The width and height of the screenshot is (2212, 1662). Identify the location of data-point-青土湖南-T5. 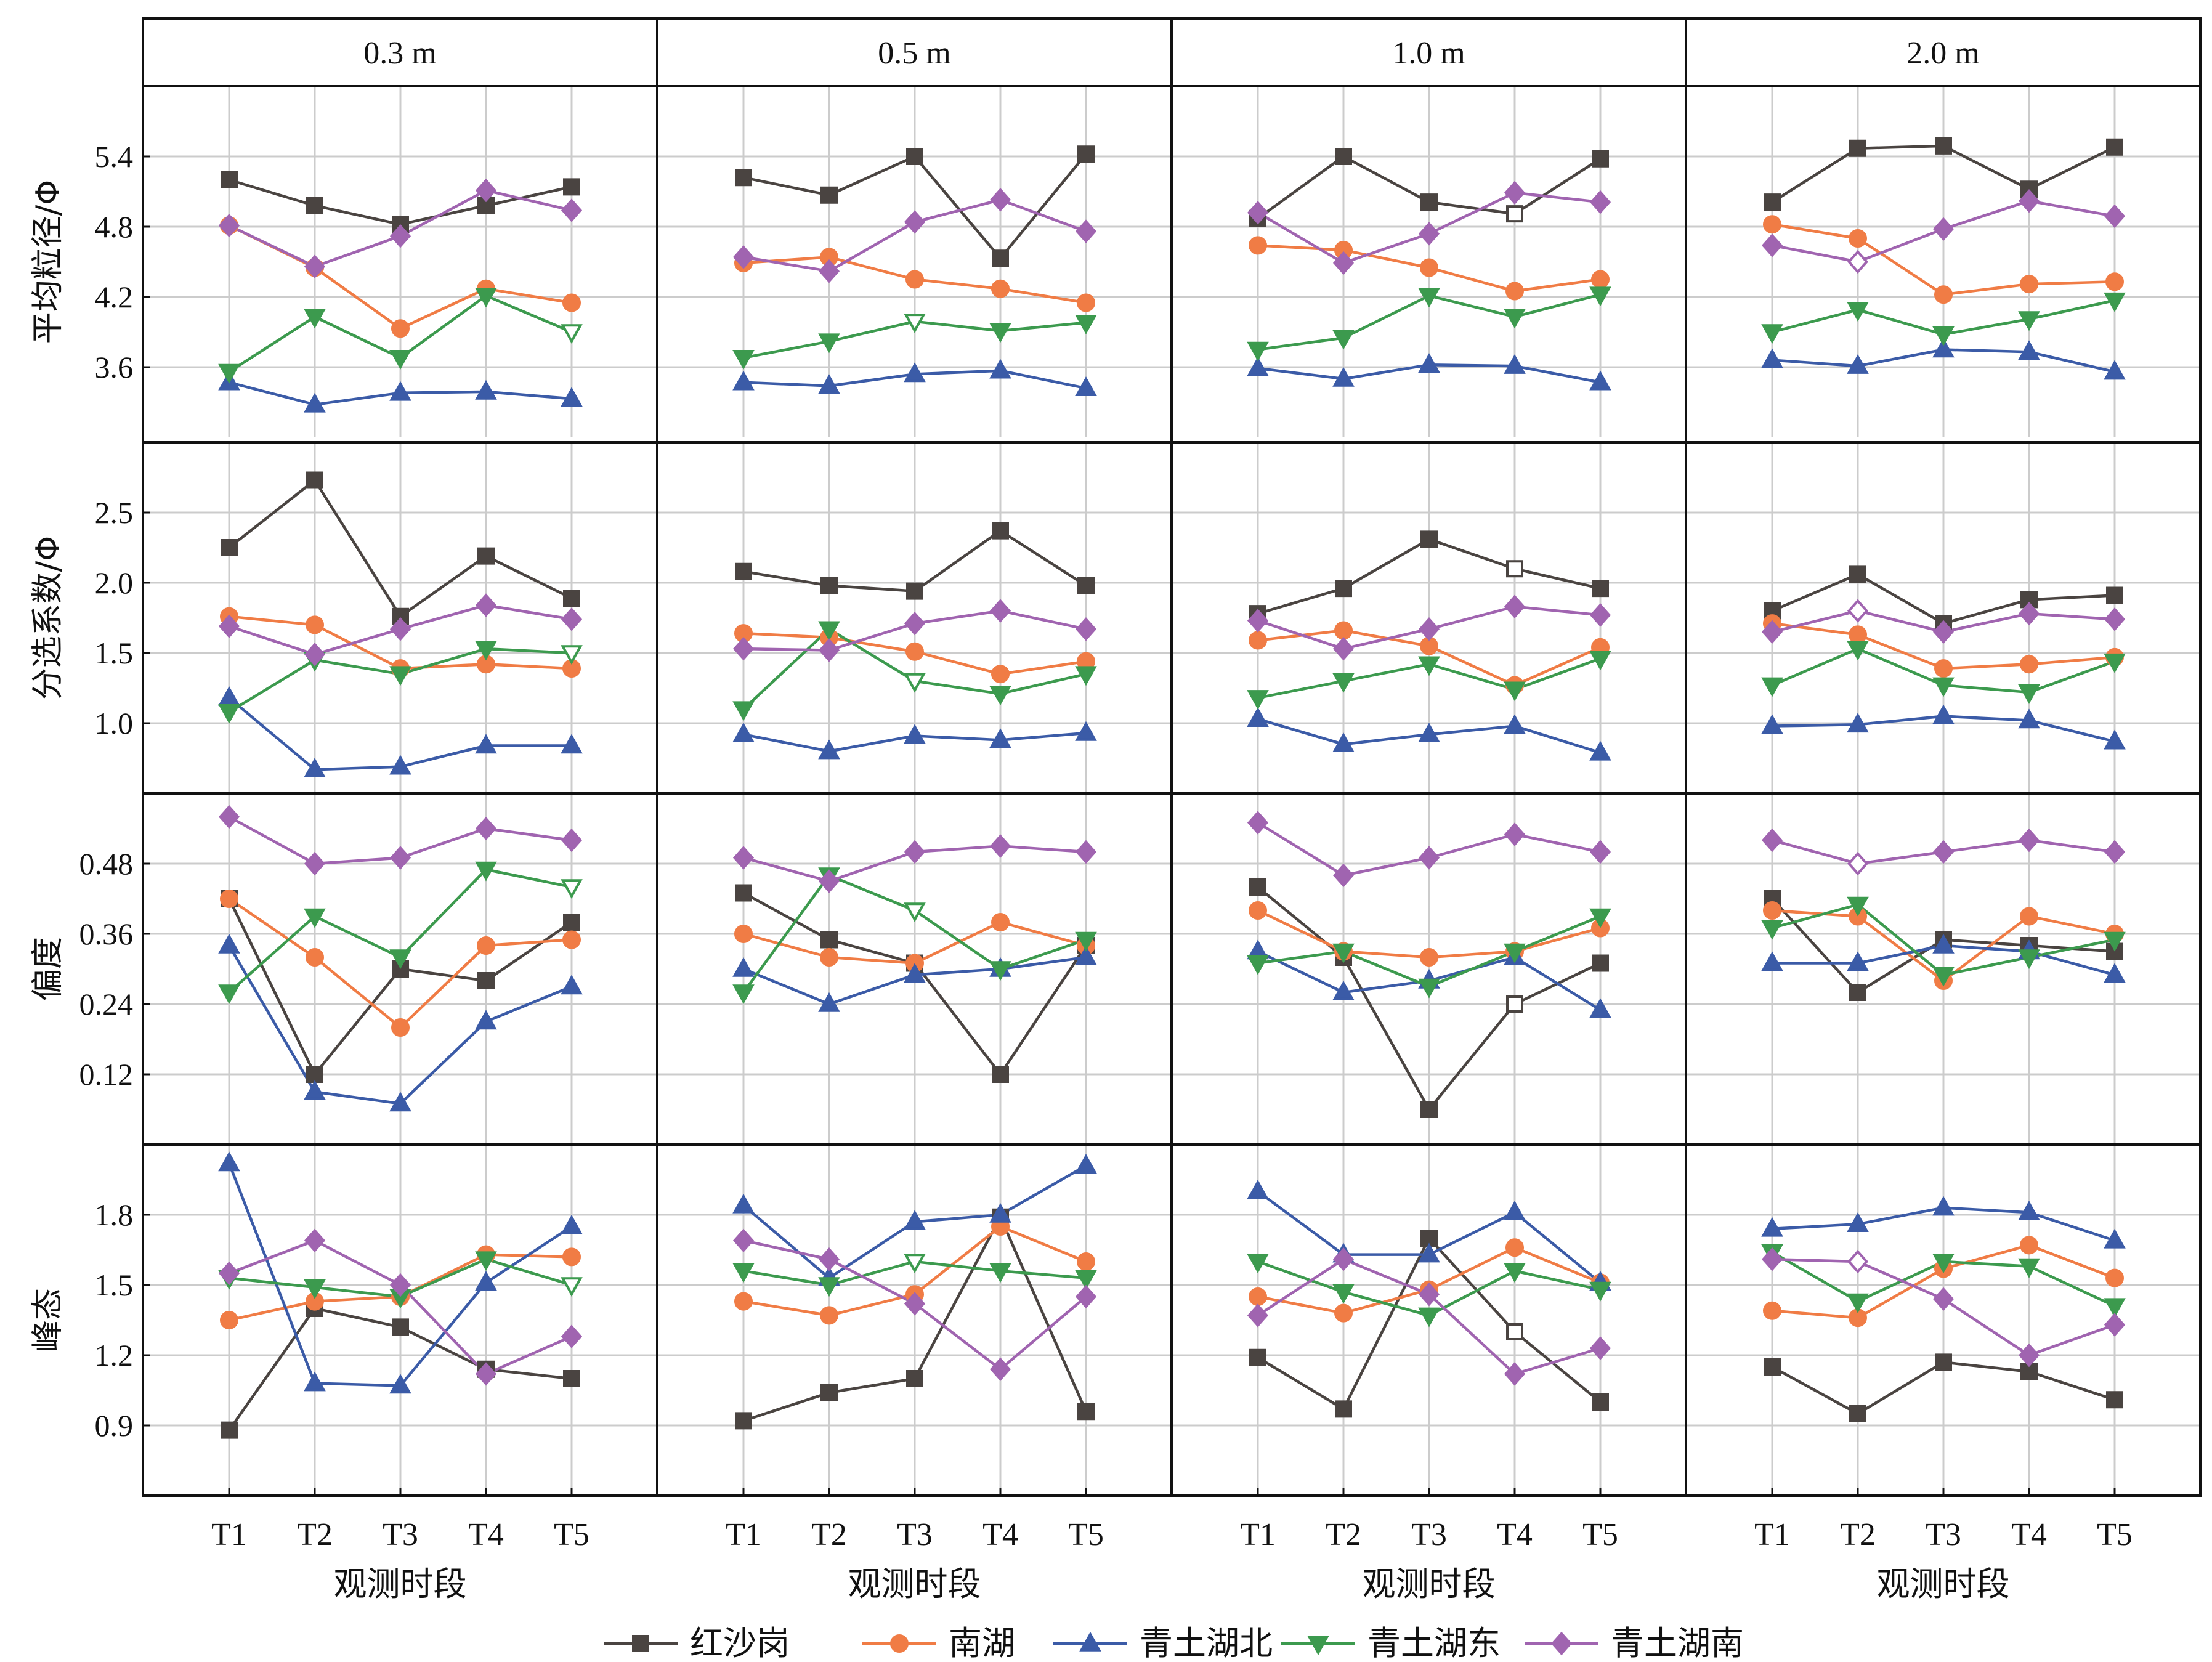
(1086, 1296).